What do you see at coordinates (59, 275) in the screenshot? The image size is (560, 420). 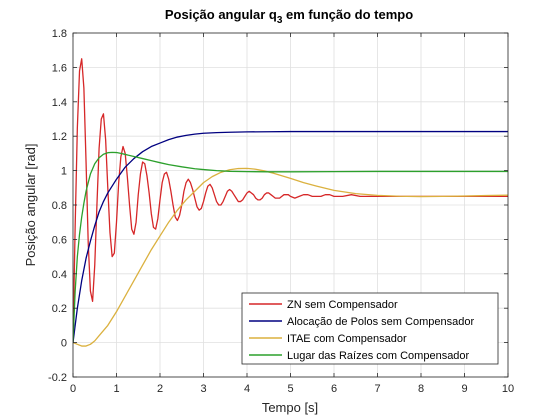 I see `y-tick-label: 0.4` at bounding box center [59, 275].